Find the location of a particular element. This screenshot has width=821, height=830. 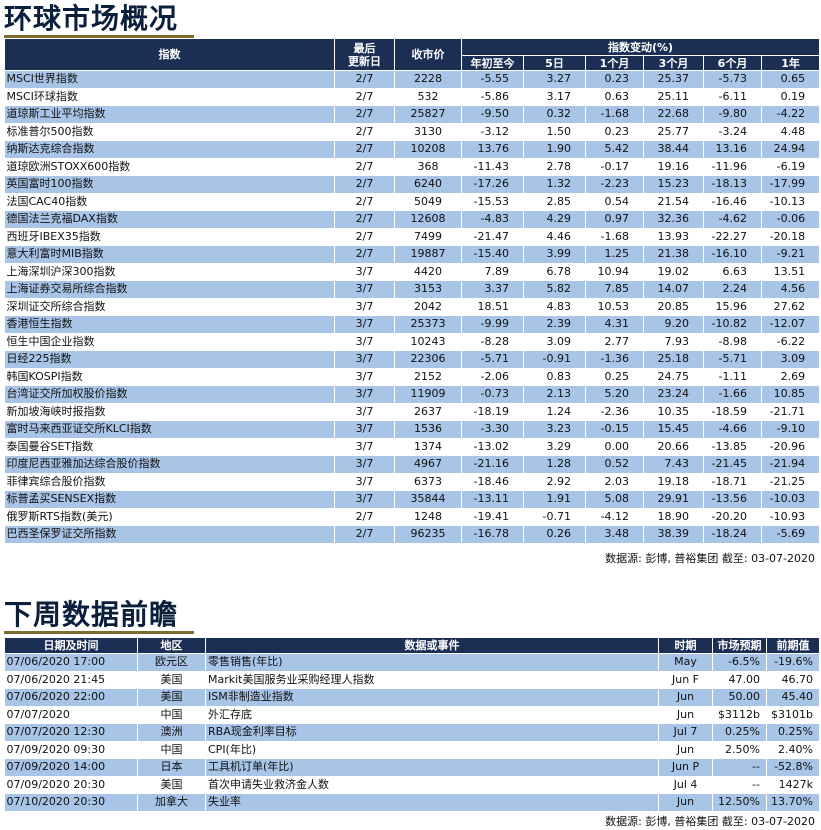

1m-change: -2.23 is located at coordinates (614, 184).